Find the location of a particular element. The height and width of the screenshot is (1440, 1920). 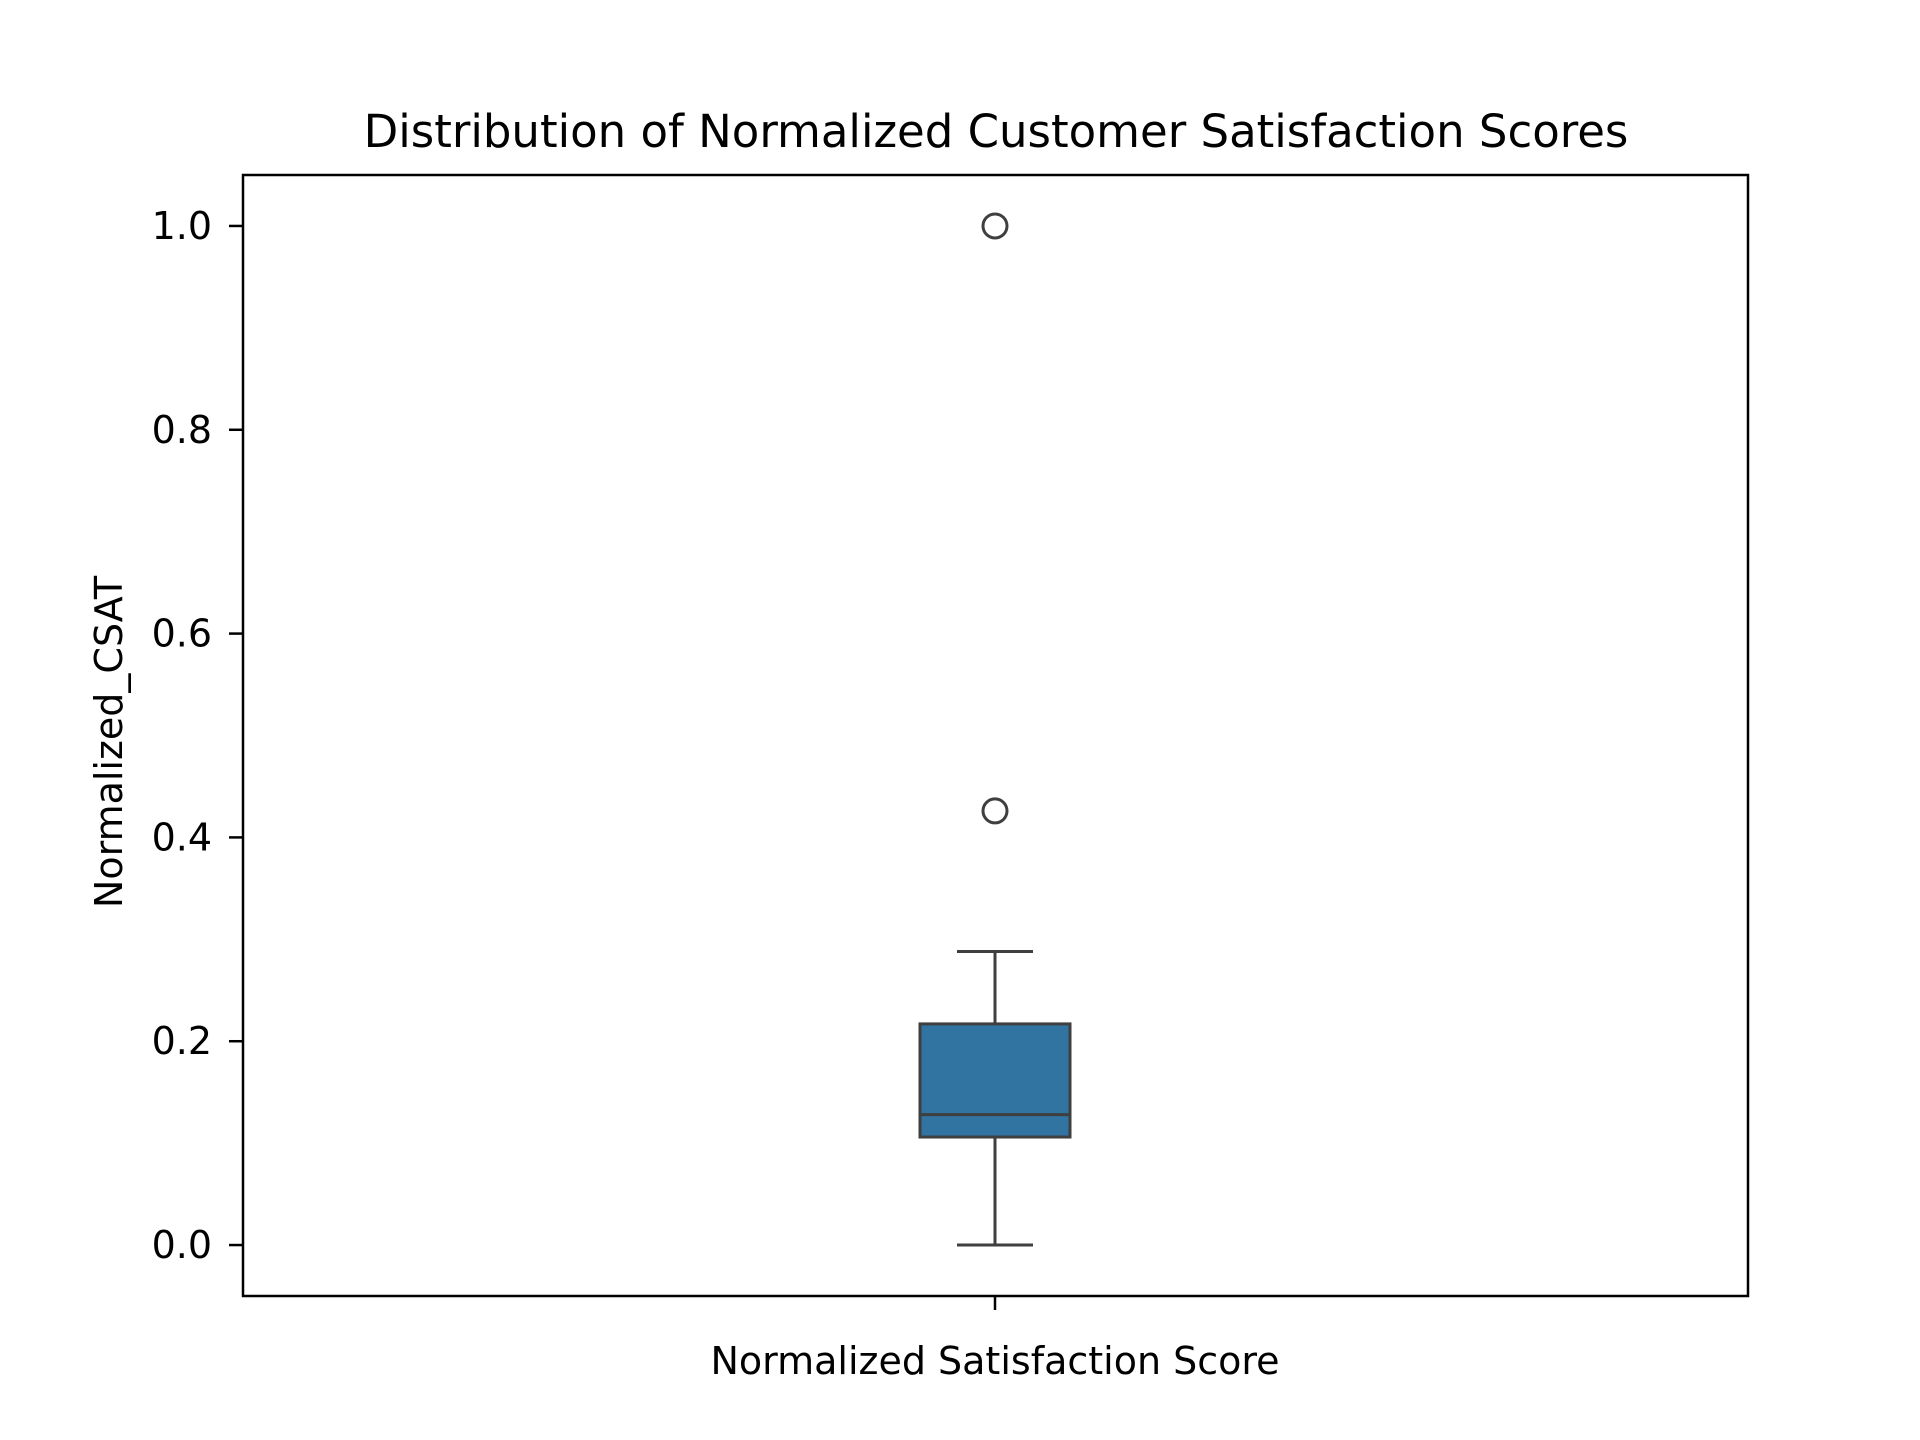

y-axis-ticks: 0.0 0.2 0.4 0.6 0.8 1.0 is located at coordinates (197, 735).